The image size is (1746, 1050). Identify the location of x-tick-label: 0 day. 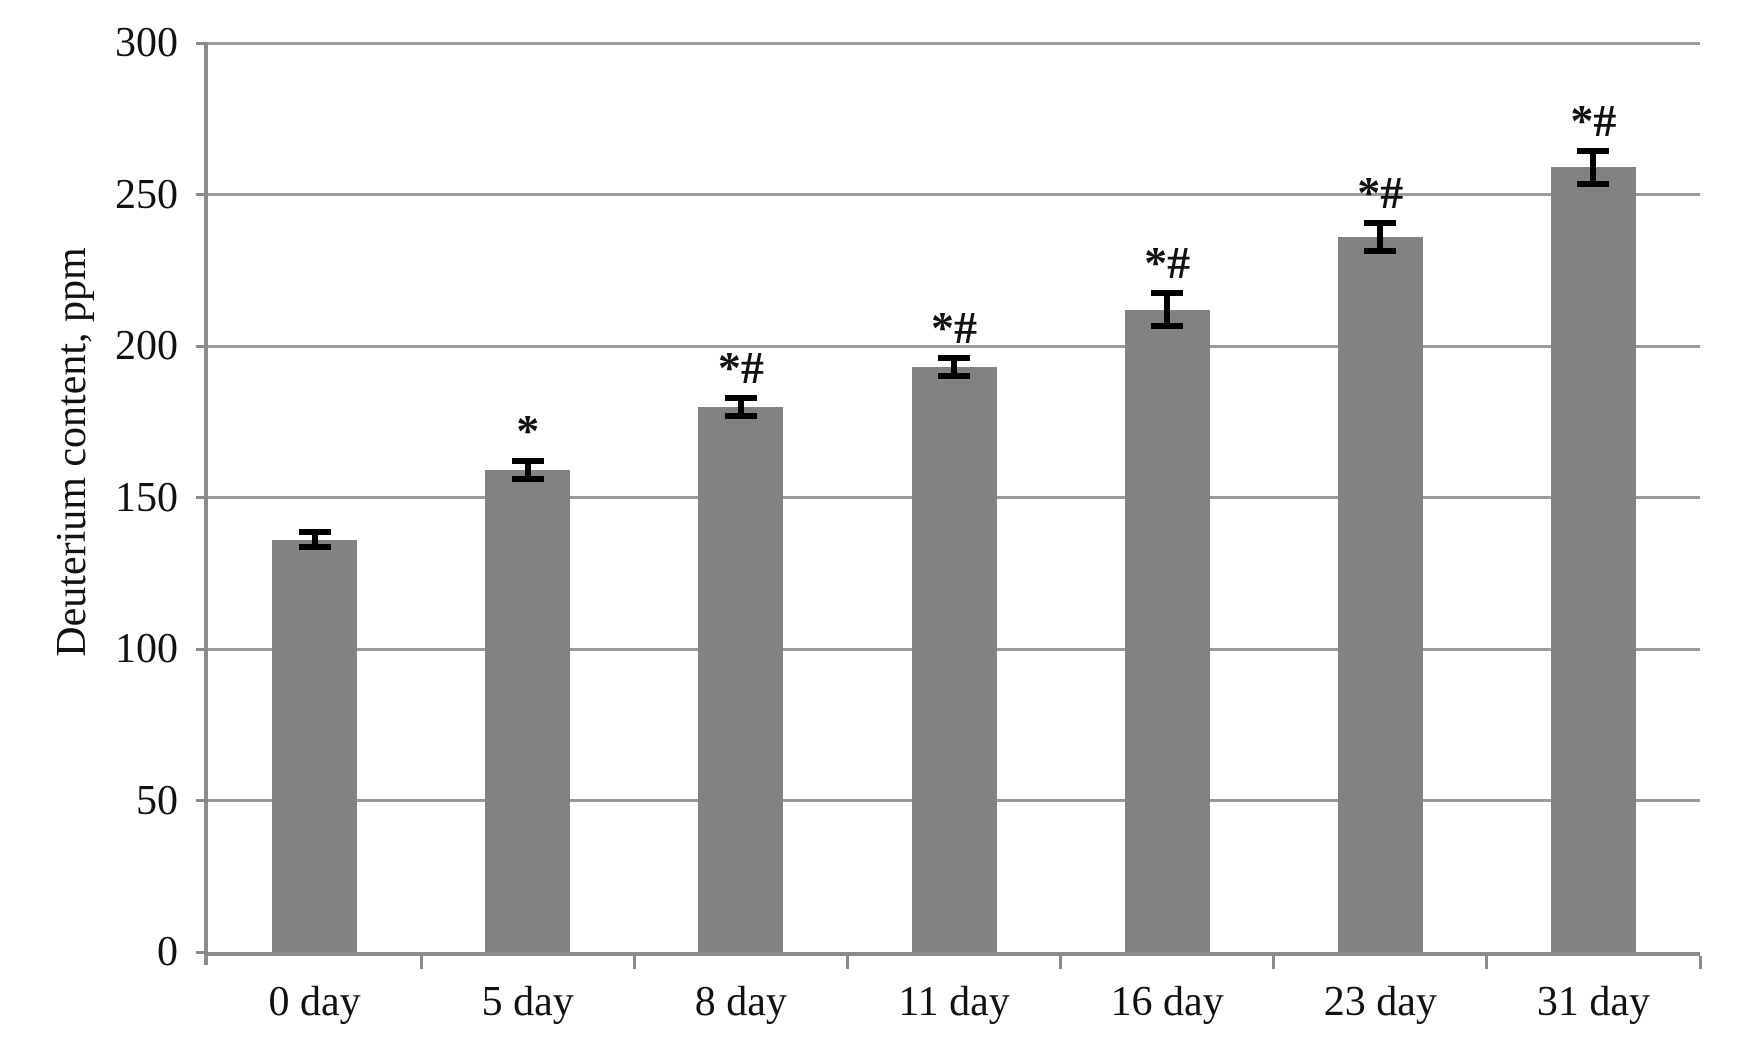
(314, 1002).